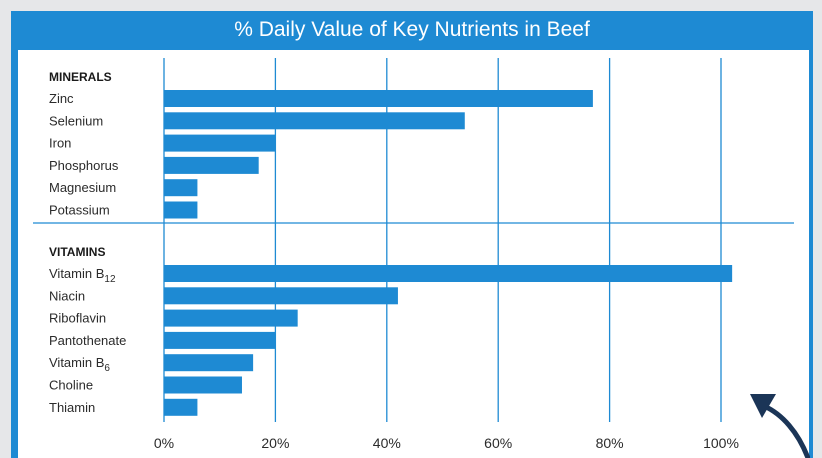 The width and height of the screenshot is (822, 458). What do you see at coordinates (76, 120) in the screenshot?
I see `category-label: Selenium` at bounding box center [76, 120].